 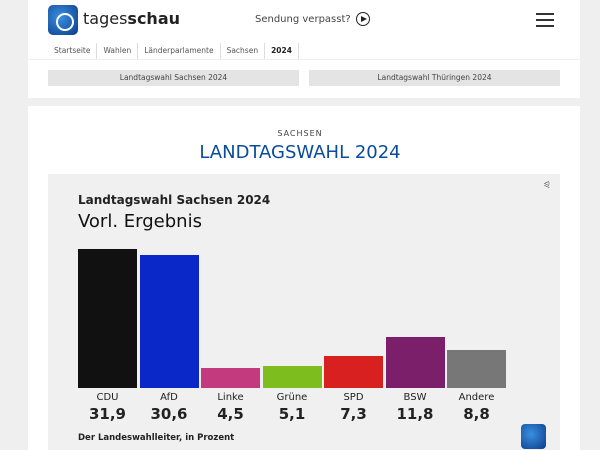 I want to click on breadcrumb-item: Wahlen, so click(x=118, y=51).